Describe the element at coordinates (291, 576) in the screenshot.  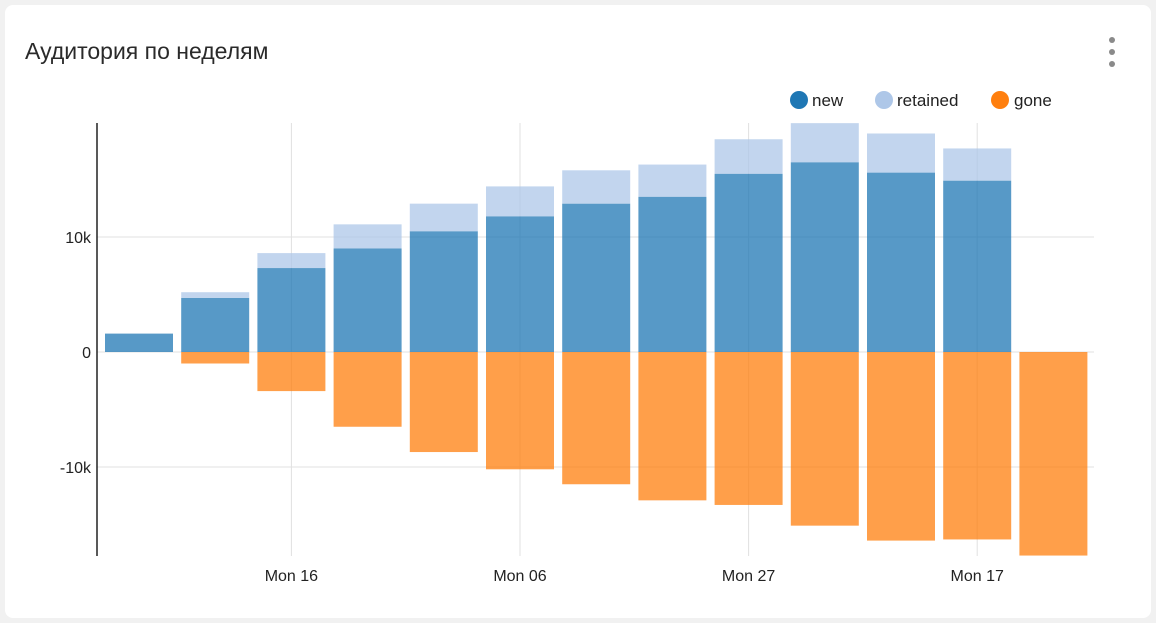
I see `x-tick-label: Mon 16` at that location.